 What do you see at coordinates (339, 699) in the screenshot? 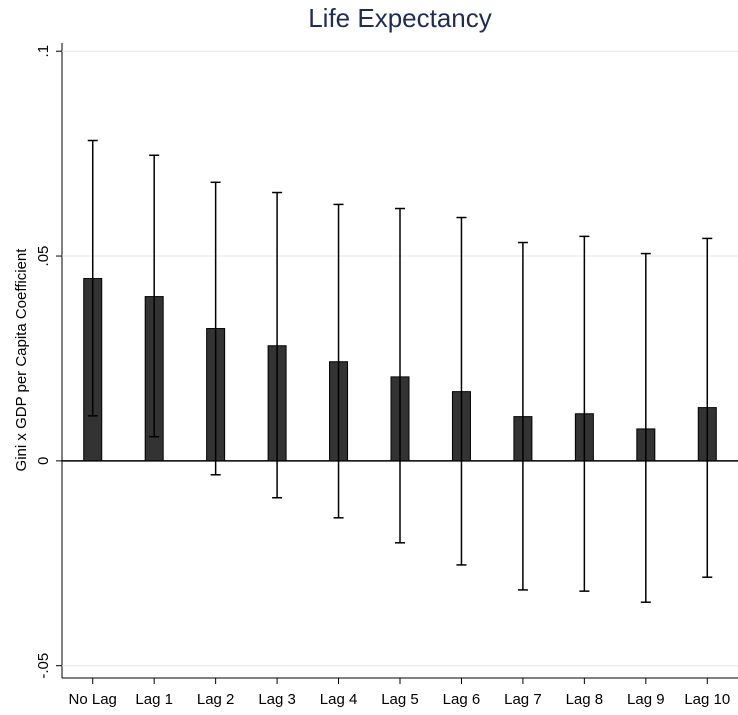
I see `x-tick-label: Lag 4` at bounding box center [339, 699].